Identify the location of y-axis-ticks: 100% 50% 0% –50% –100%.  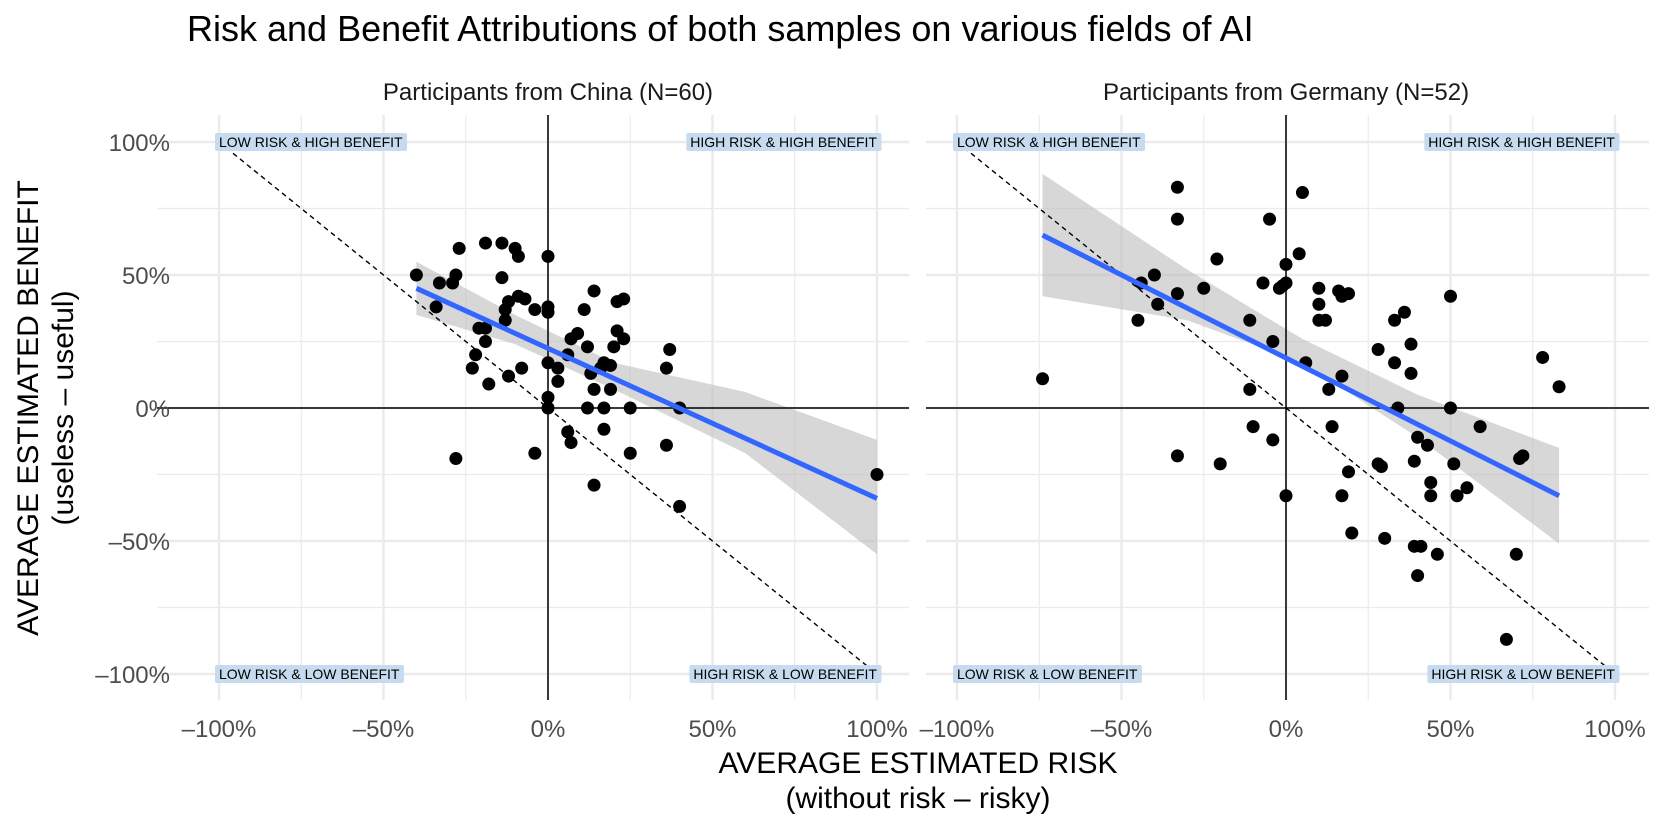
(132, 409).